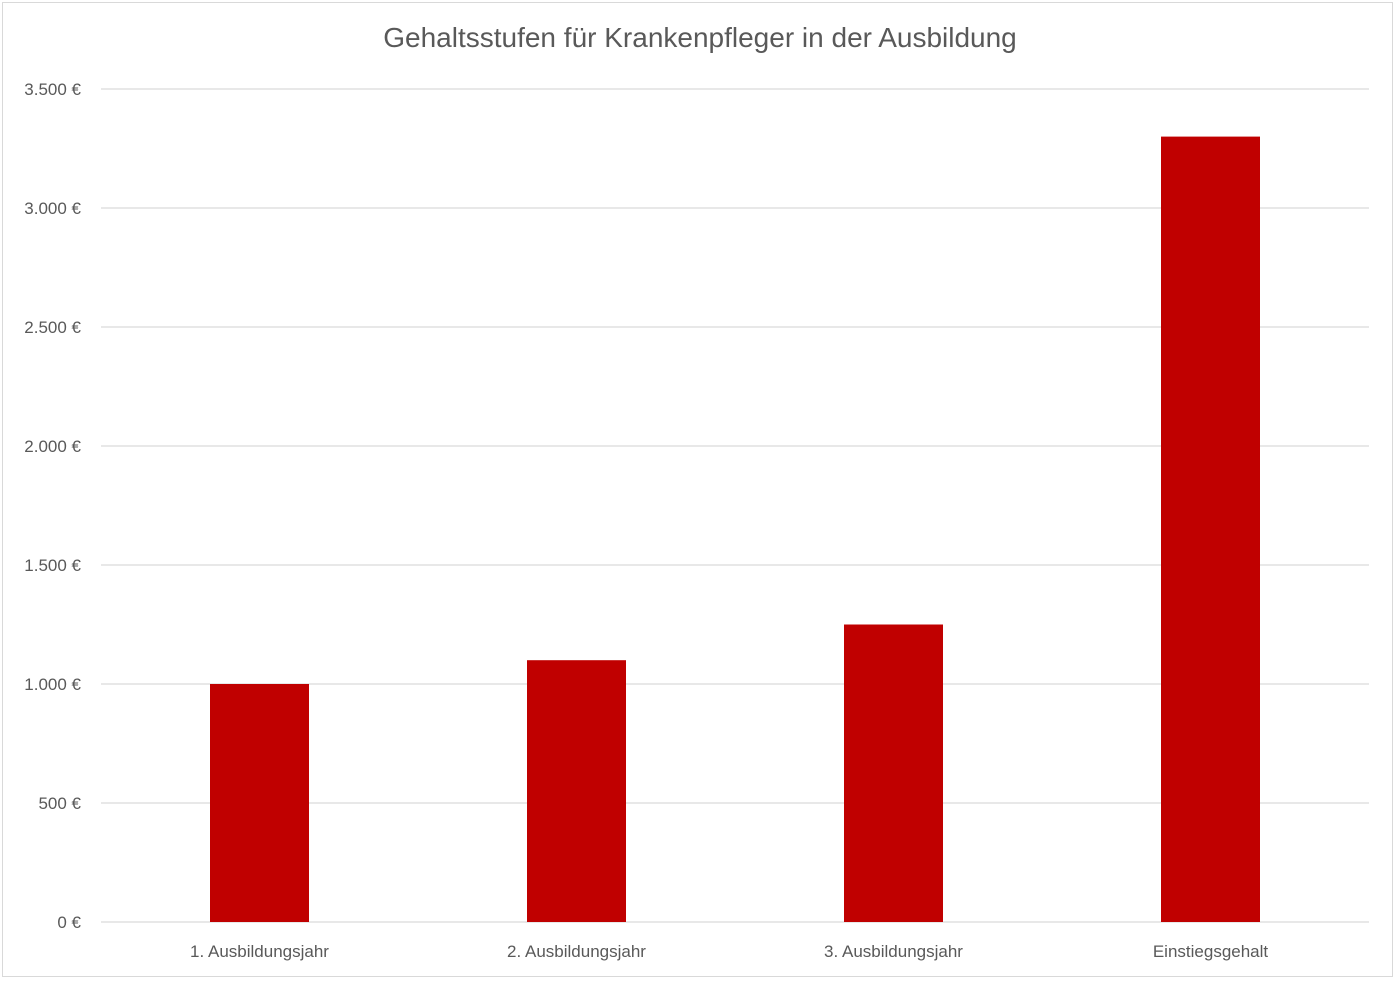  What do you see at coordinates (69, 922) in the screenshot?
I see `y-tick-label: 0 €` at bounding box center [69, 922].